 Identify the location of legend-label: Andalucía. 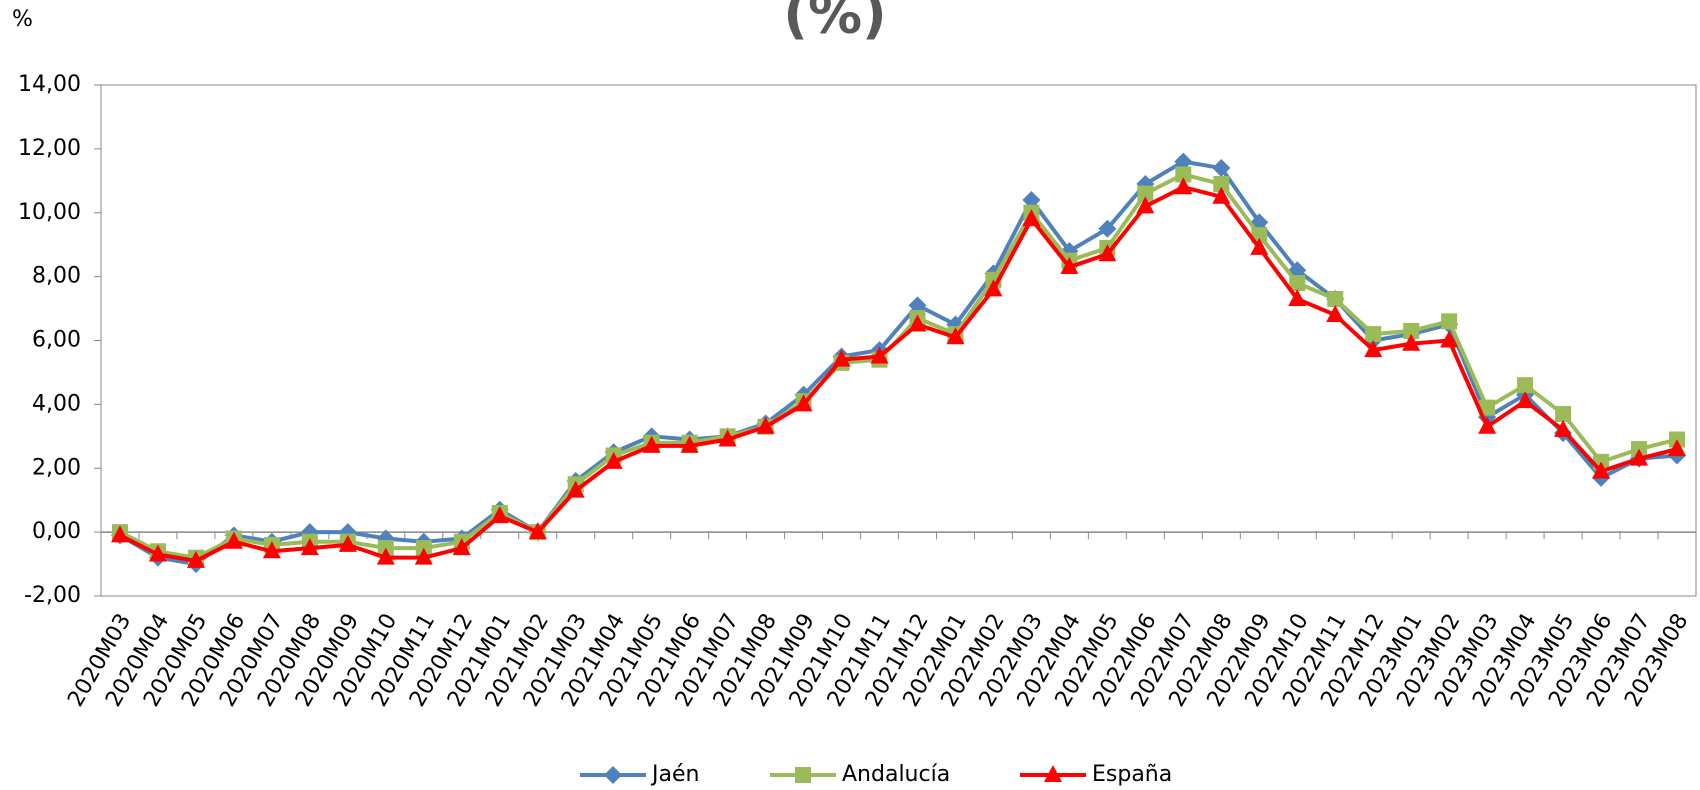
(896, 774).